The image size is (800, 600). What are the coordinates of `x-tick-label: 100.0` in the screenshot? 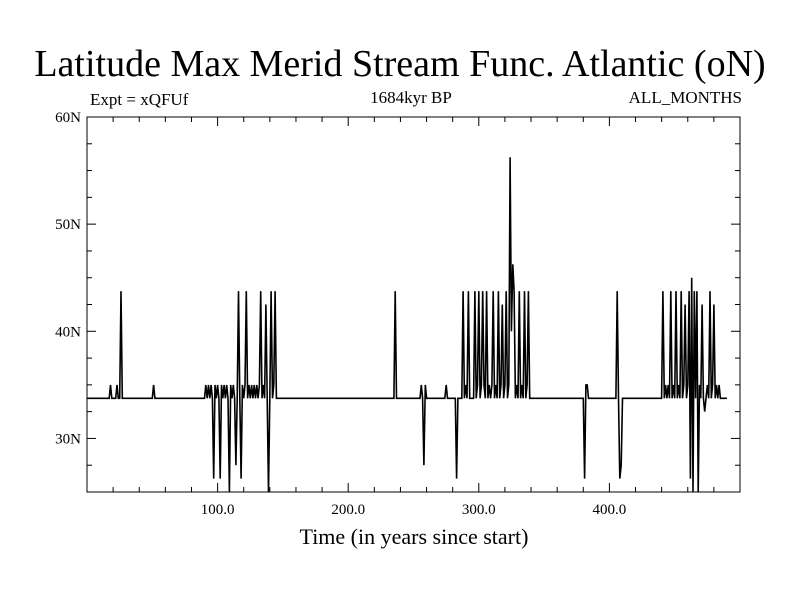 It's located at (218, 510).